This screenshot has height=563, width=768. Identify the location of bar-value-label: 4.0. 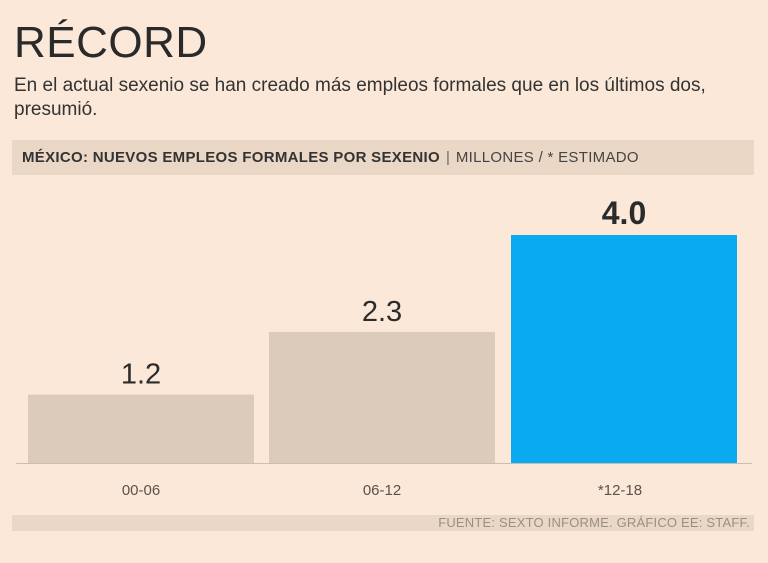
(624, 213).